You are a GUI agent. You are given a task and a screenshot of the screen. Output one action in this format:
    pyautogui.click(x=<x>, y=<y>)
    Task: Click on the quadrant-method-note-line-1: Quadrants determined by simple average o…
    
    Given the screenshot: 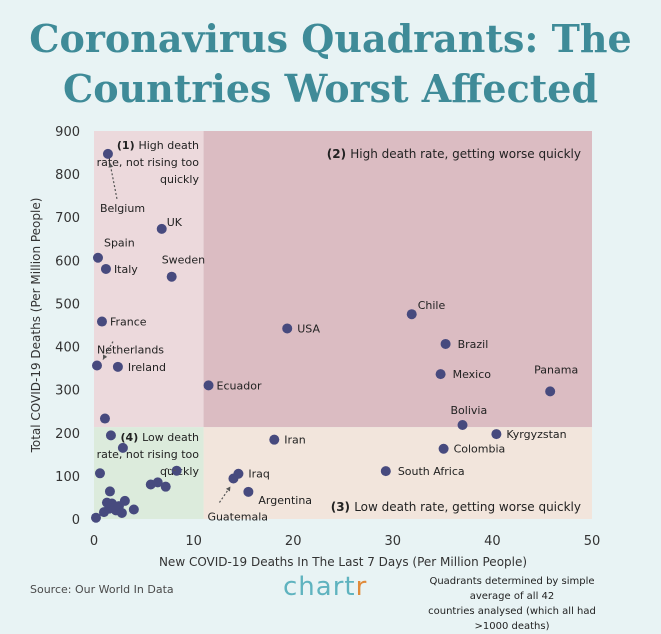 What is the action you would take?
    pyautogui.click(x=512, y=589)
    